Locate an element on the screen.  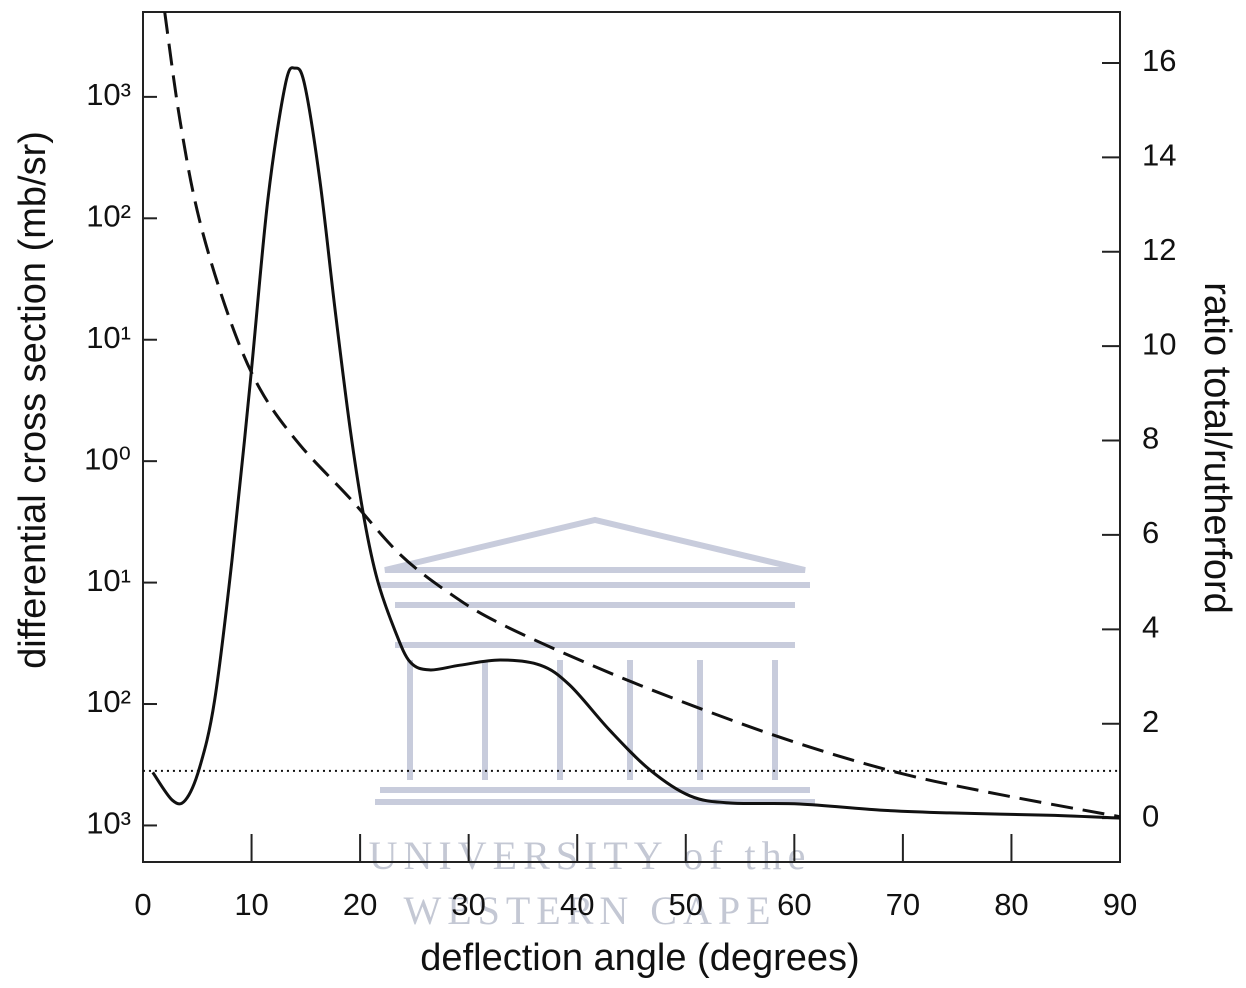
y2-tick-label: 12 is located at coordinates (1159, 249).